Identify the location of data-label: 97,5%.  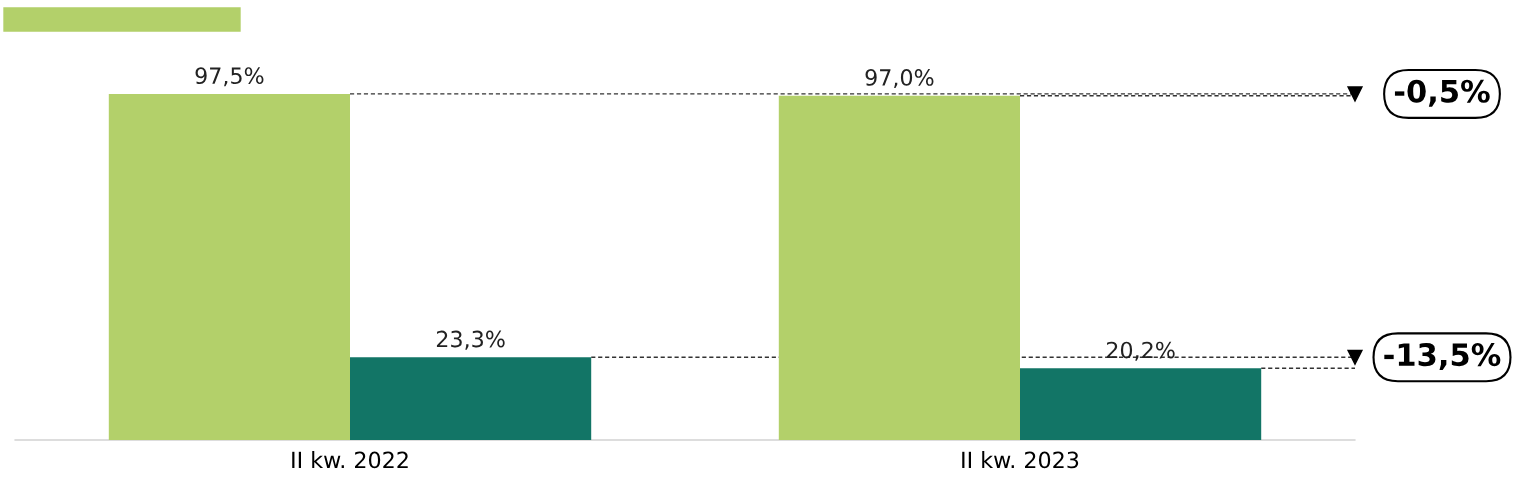
(229, 77).